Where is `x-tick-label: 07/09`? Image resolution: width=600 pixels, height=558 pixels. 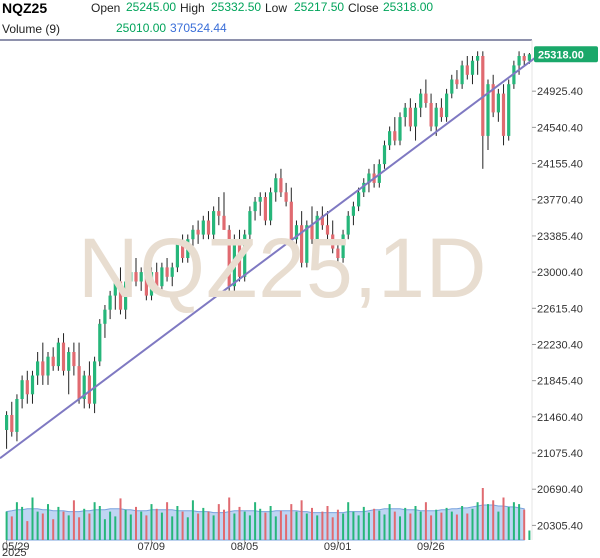 x-tick-label: 07/09 is located at coordinates (152, 547).